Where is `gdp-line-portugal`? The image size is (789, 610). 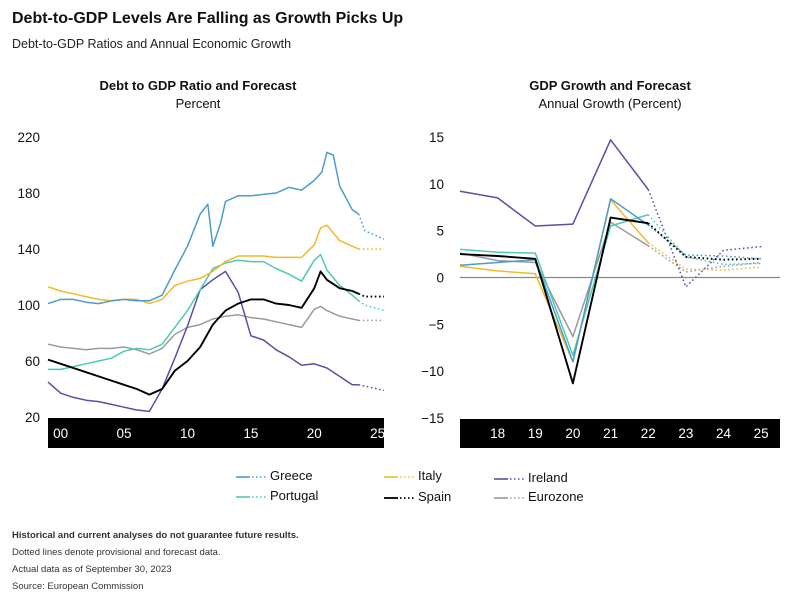
gdp-line-portugal is located at coordinates (554, 284).